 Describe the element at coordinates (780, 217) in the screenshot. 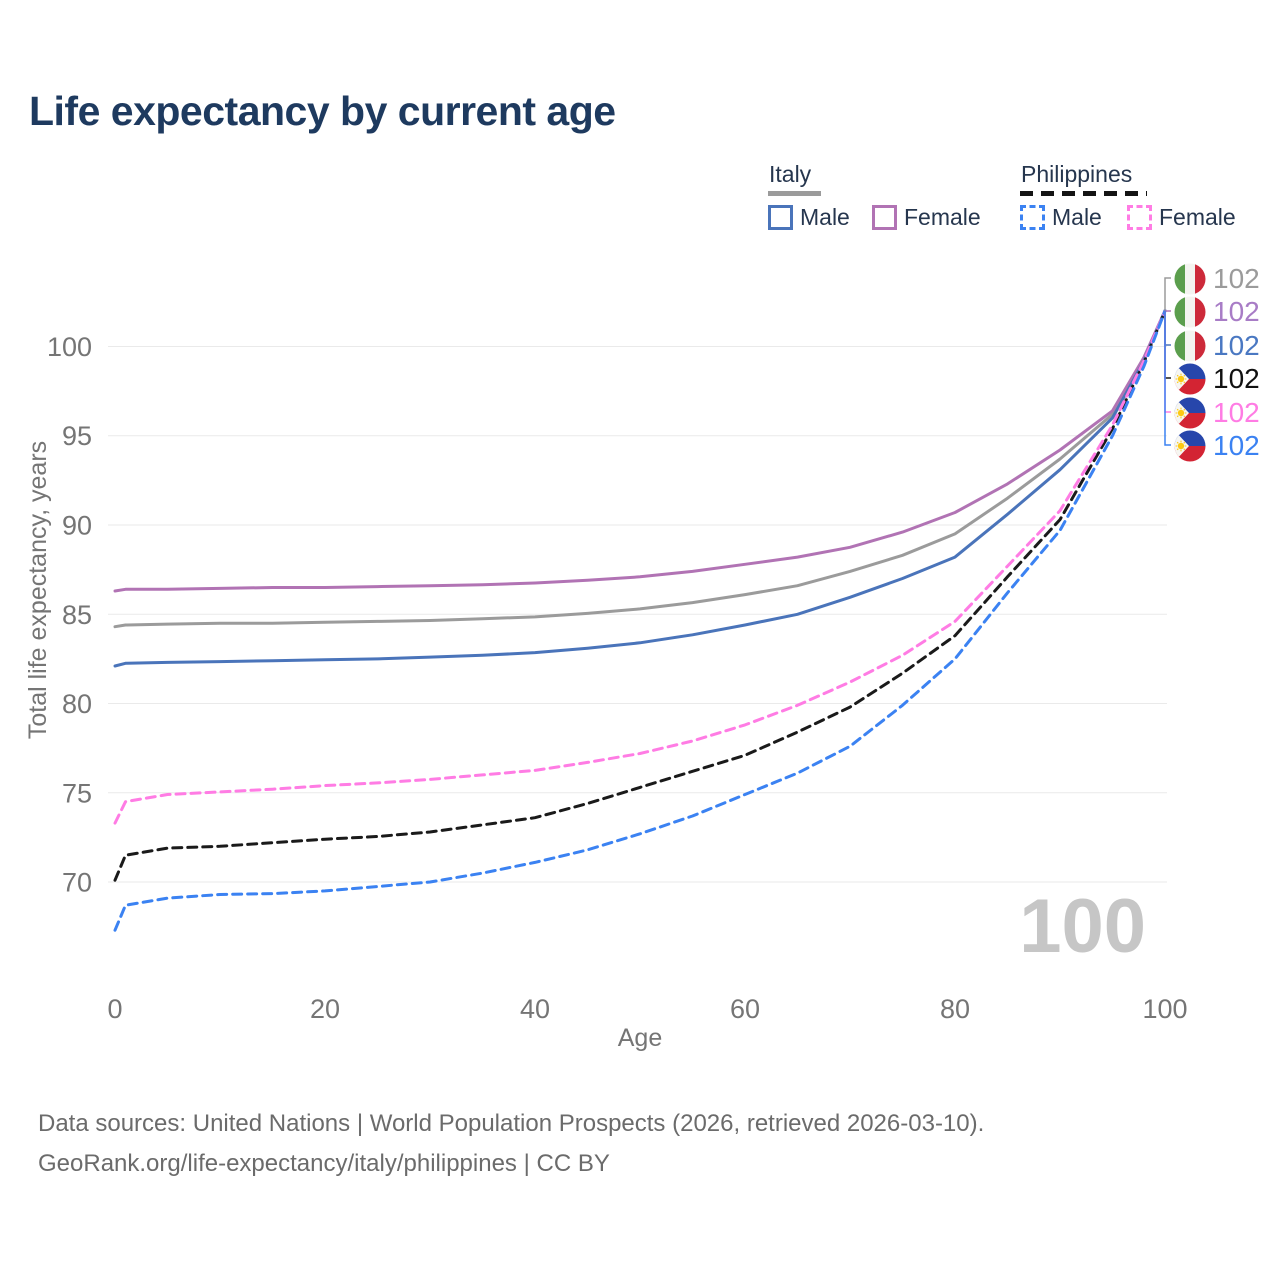

I see `italy-male-swatch-icon` at that location.